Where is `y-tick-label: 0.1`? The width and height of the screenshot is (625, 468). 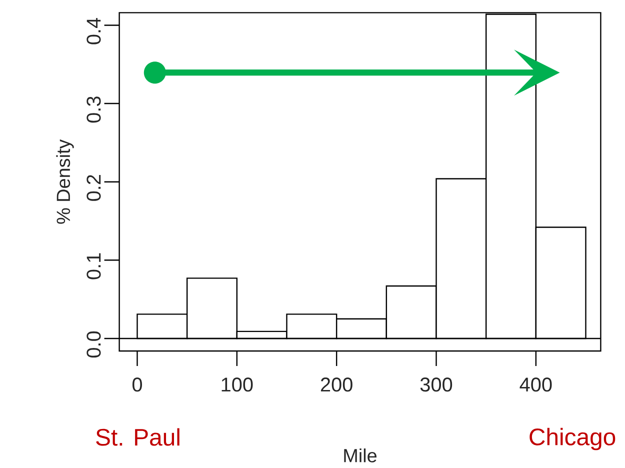 y-tick-label: 0.1 is located at coordinates (93, 266).